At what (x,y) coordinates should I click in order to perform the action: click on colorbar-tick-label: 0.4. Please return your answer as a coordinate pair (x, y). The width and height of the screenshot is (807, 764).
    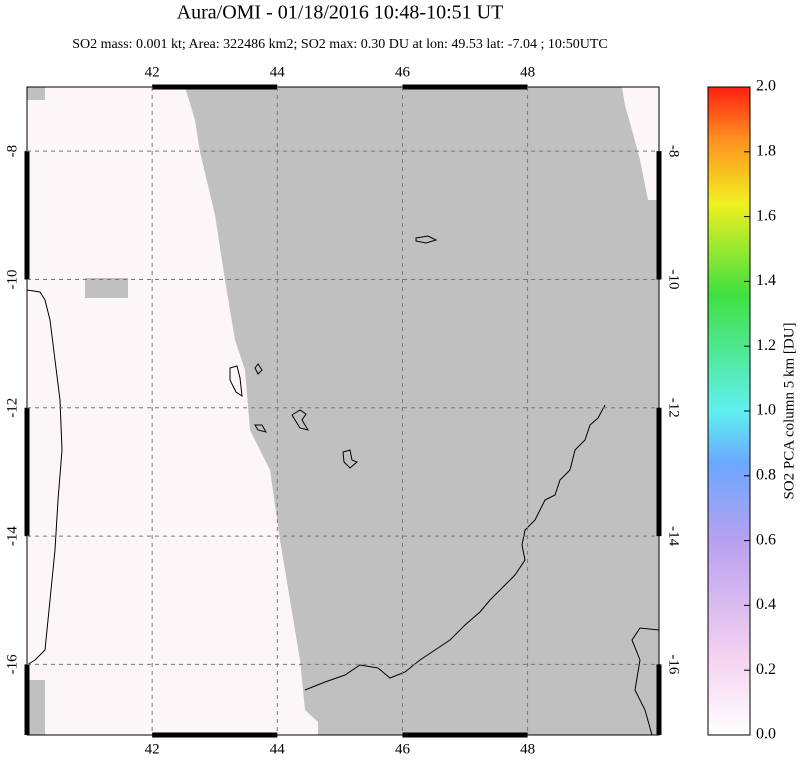
    Looking at the image, I should click on (766, 604).